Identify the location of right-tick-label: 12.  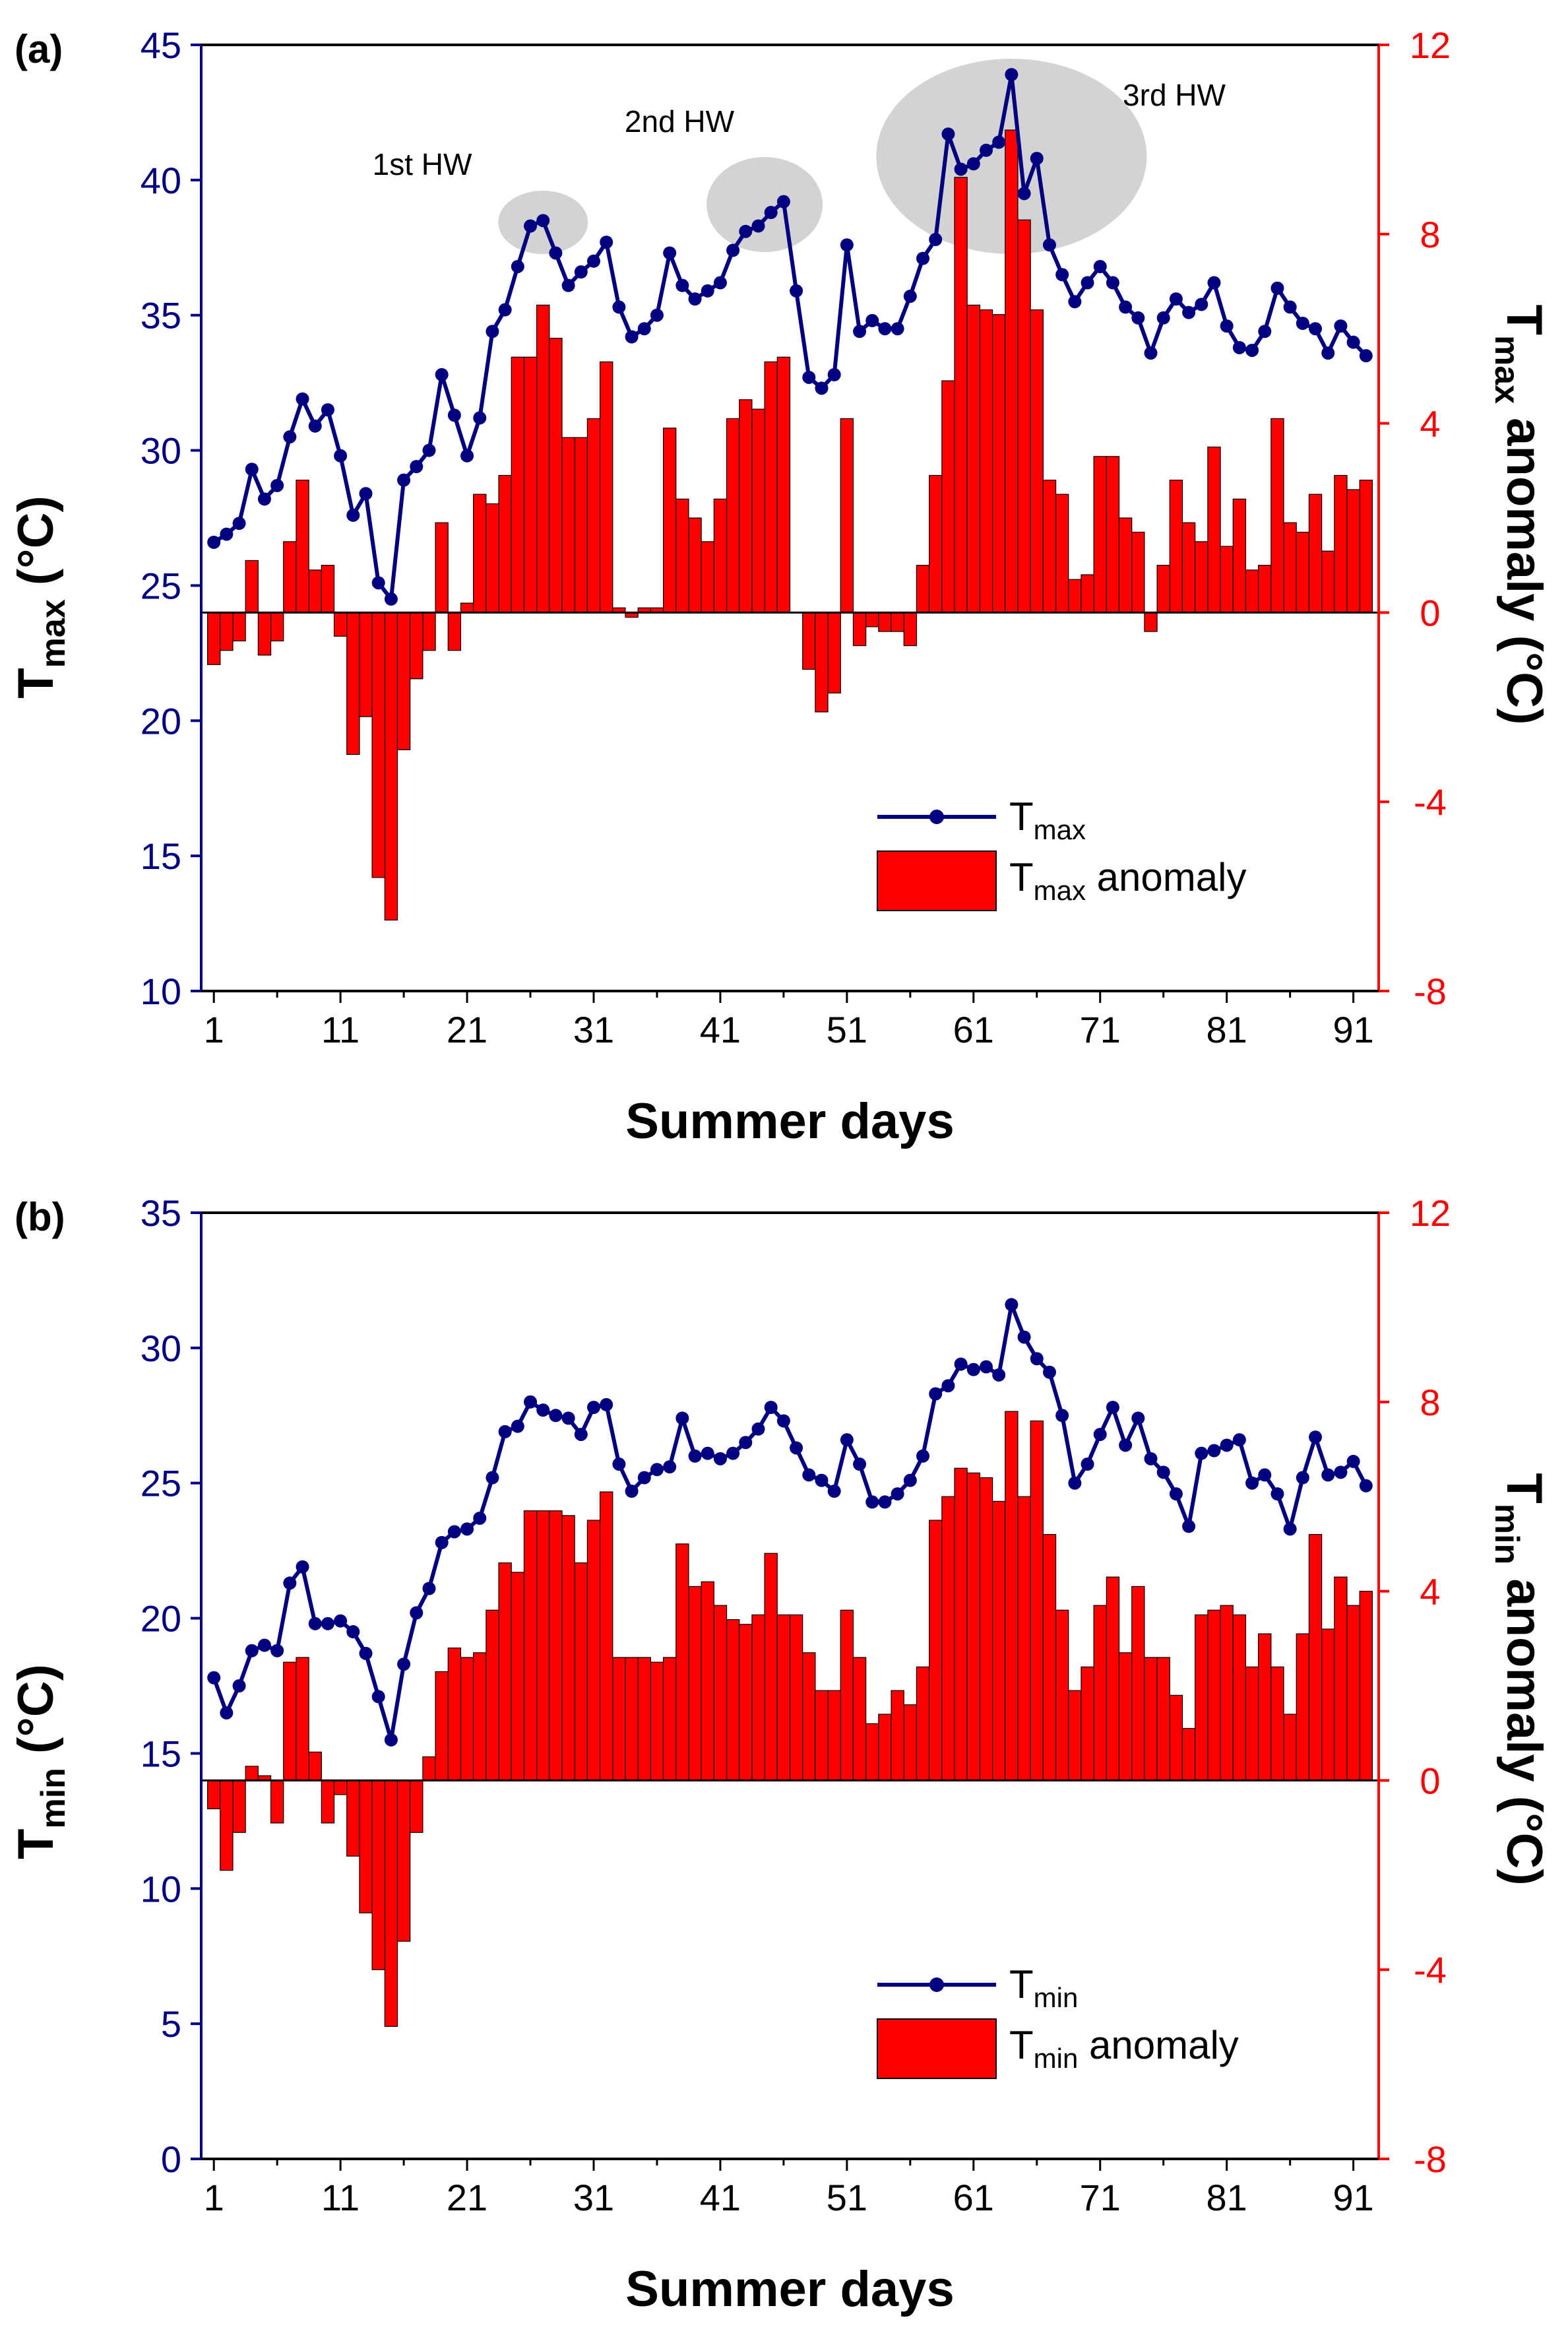
(1430, 45).